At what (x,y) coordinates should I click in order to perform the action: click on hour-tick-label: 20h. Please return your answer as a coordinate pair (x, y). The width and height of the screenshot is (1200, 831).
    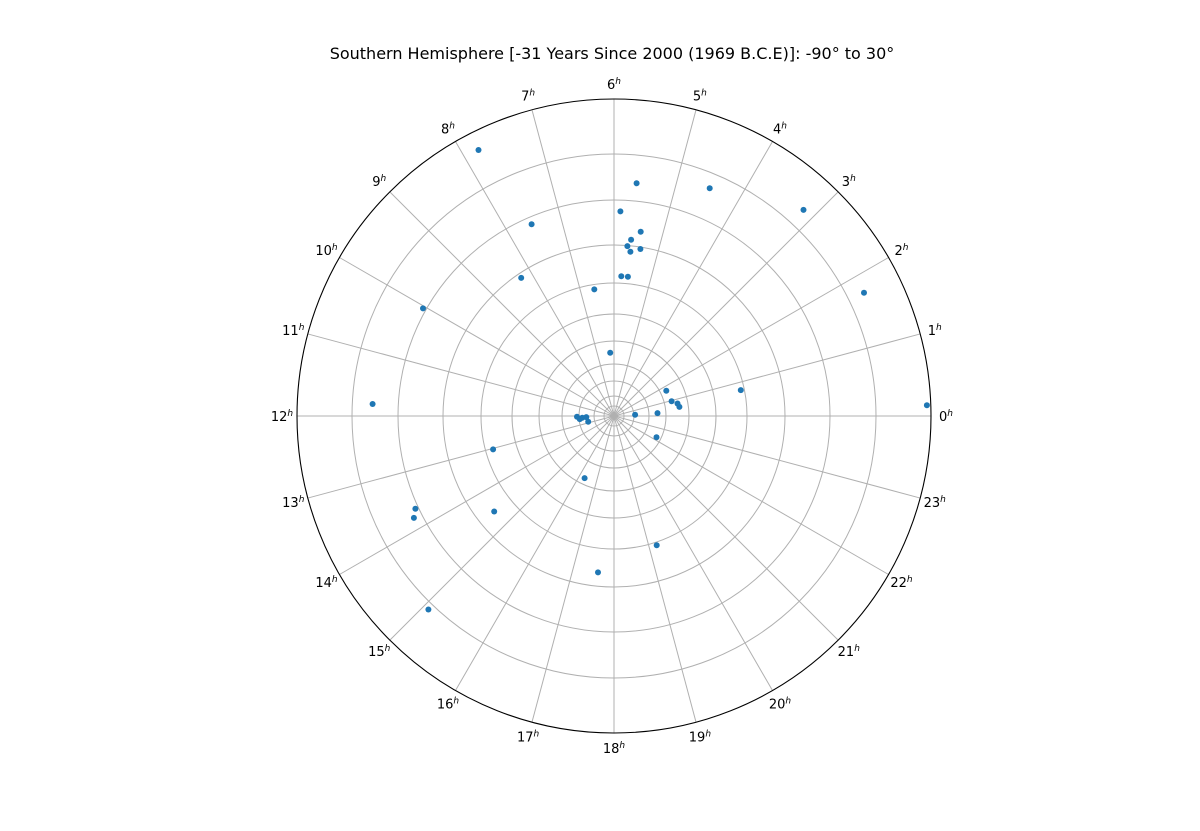
    Looking at the image, I should click on (780, 705).